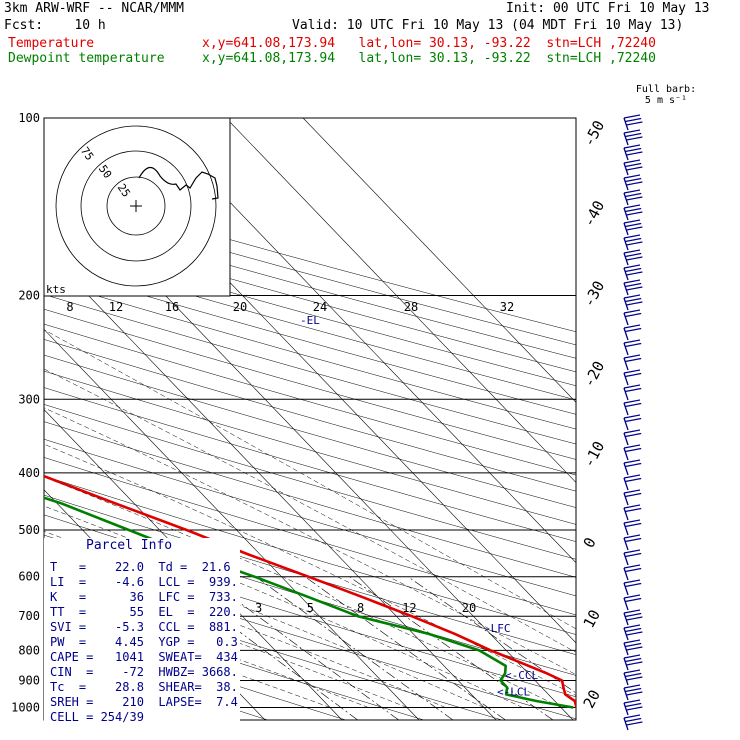  I want to click on hodograph-ring-label: 25, so click(124, 190).